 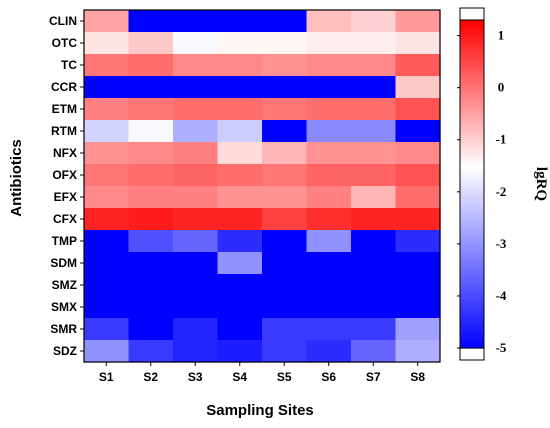 I want to click on y-tick-label: RTM, so click(x=64, y=131).